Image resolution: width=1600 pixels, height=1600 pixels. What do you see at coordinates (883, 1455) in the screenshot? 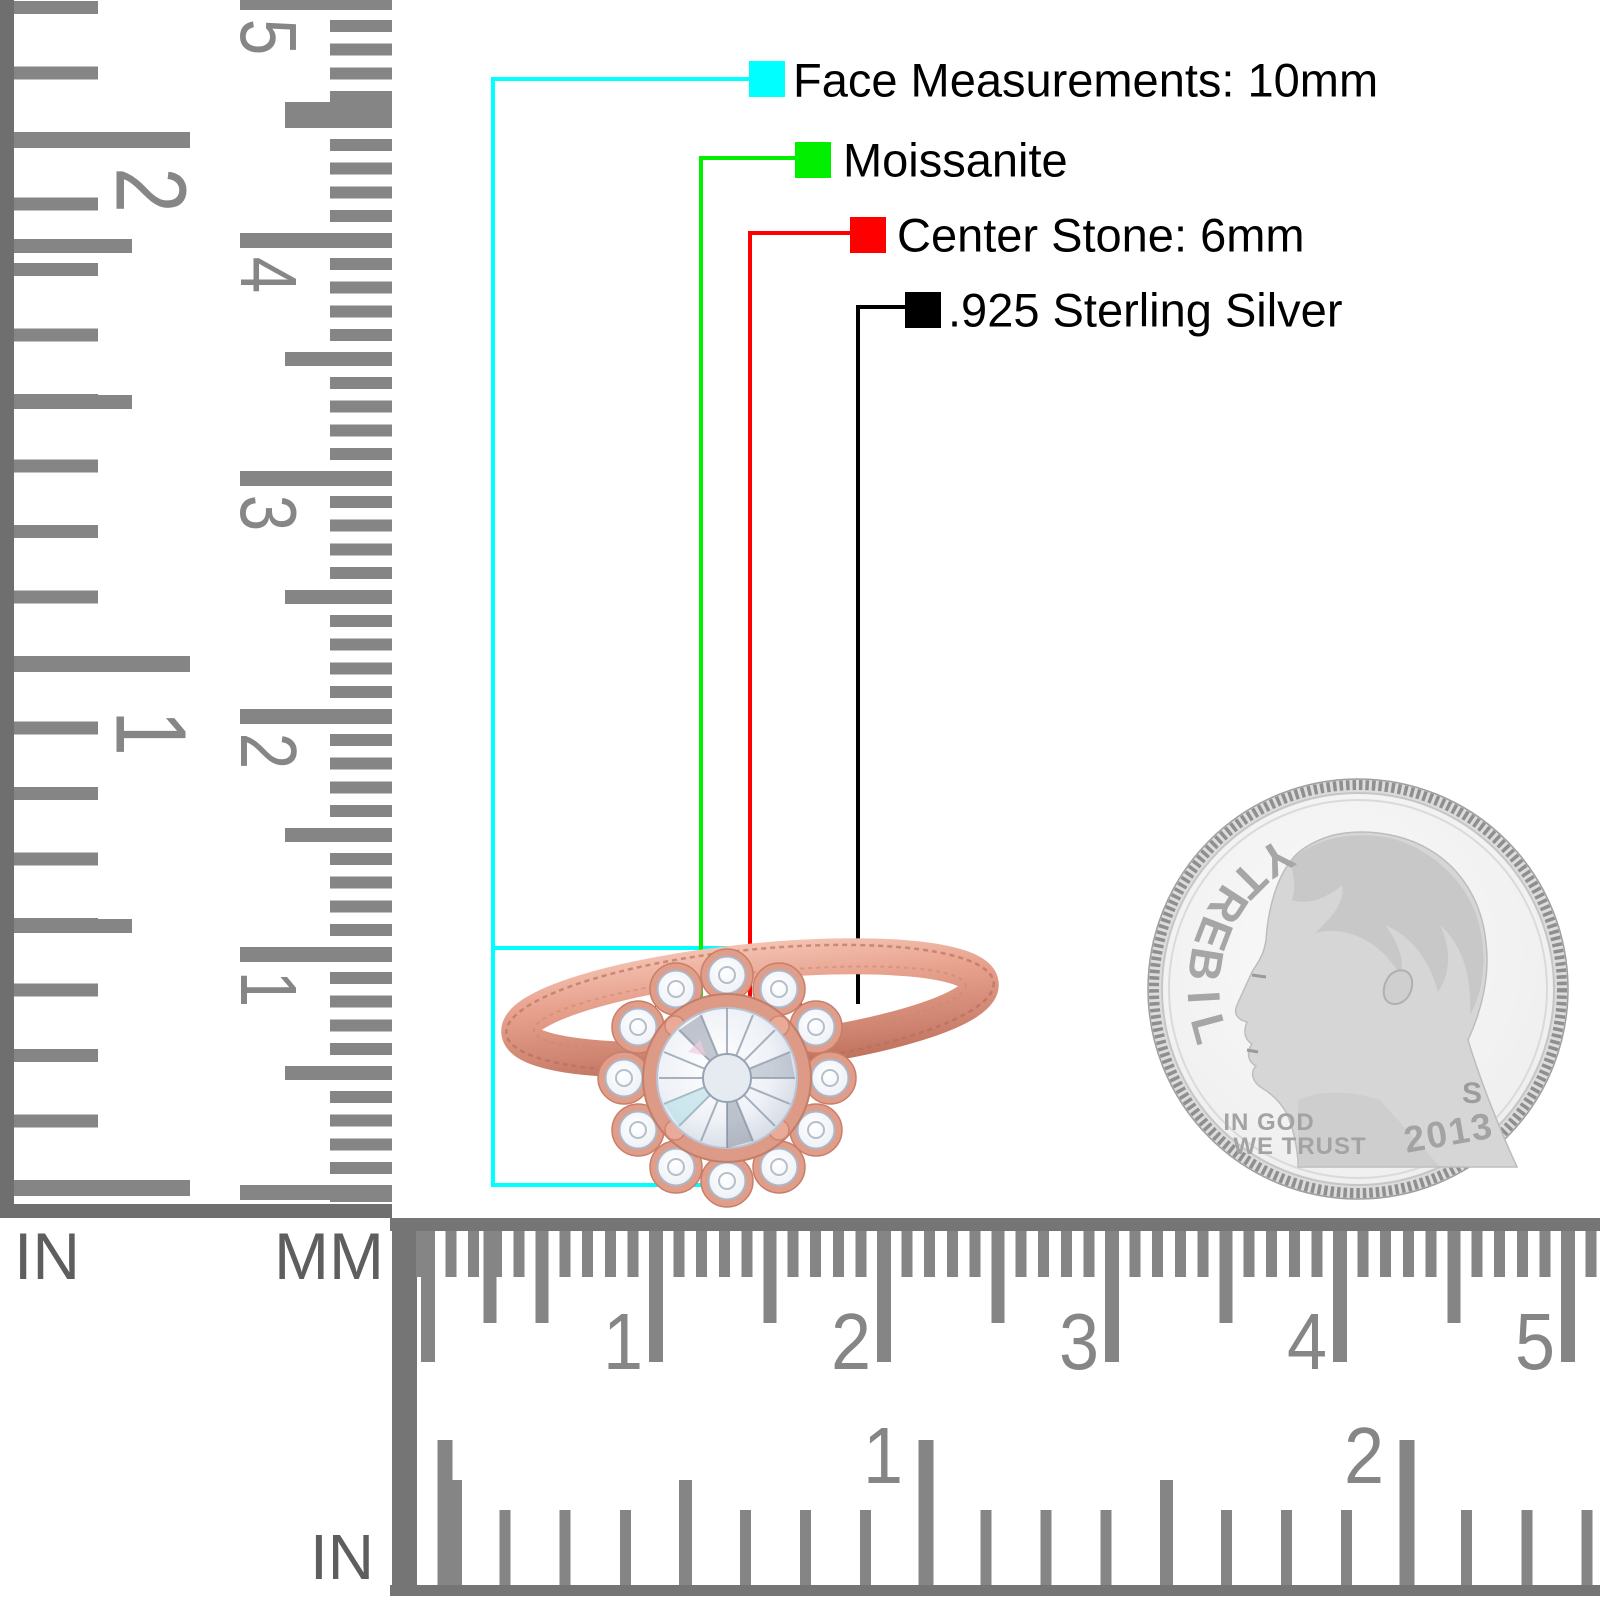
I see `bottom-ruler-inch-number: 1` at bounding box center [883, 1455].